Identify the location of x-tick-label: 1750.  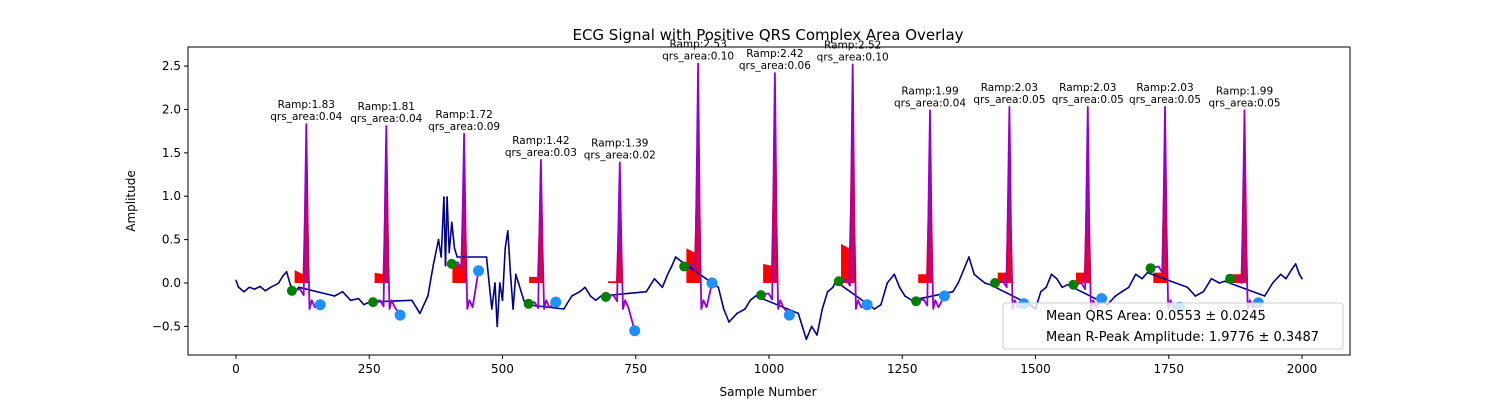
(1168, 369).